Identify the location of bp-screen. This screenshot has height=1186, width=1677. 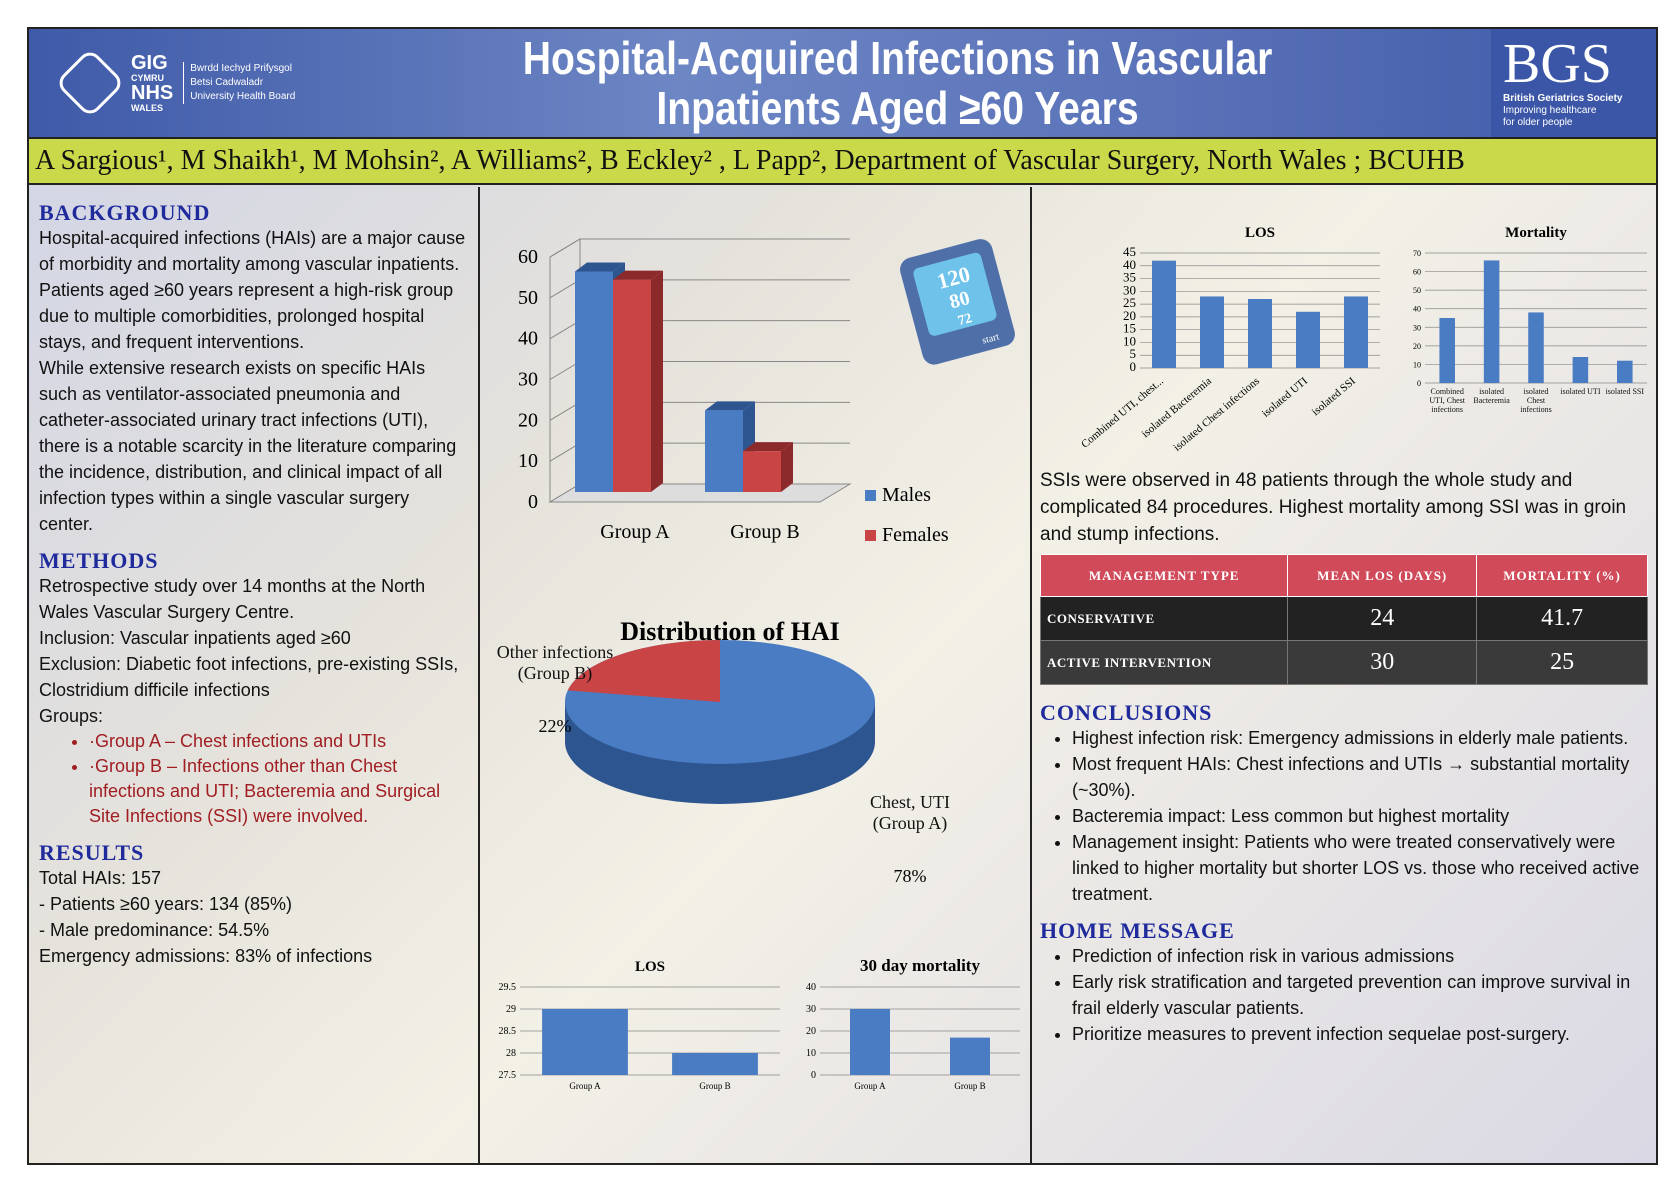
(955, 294).